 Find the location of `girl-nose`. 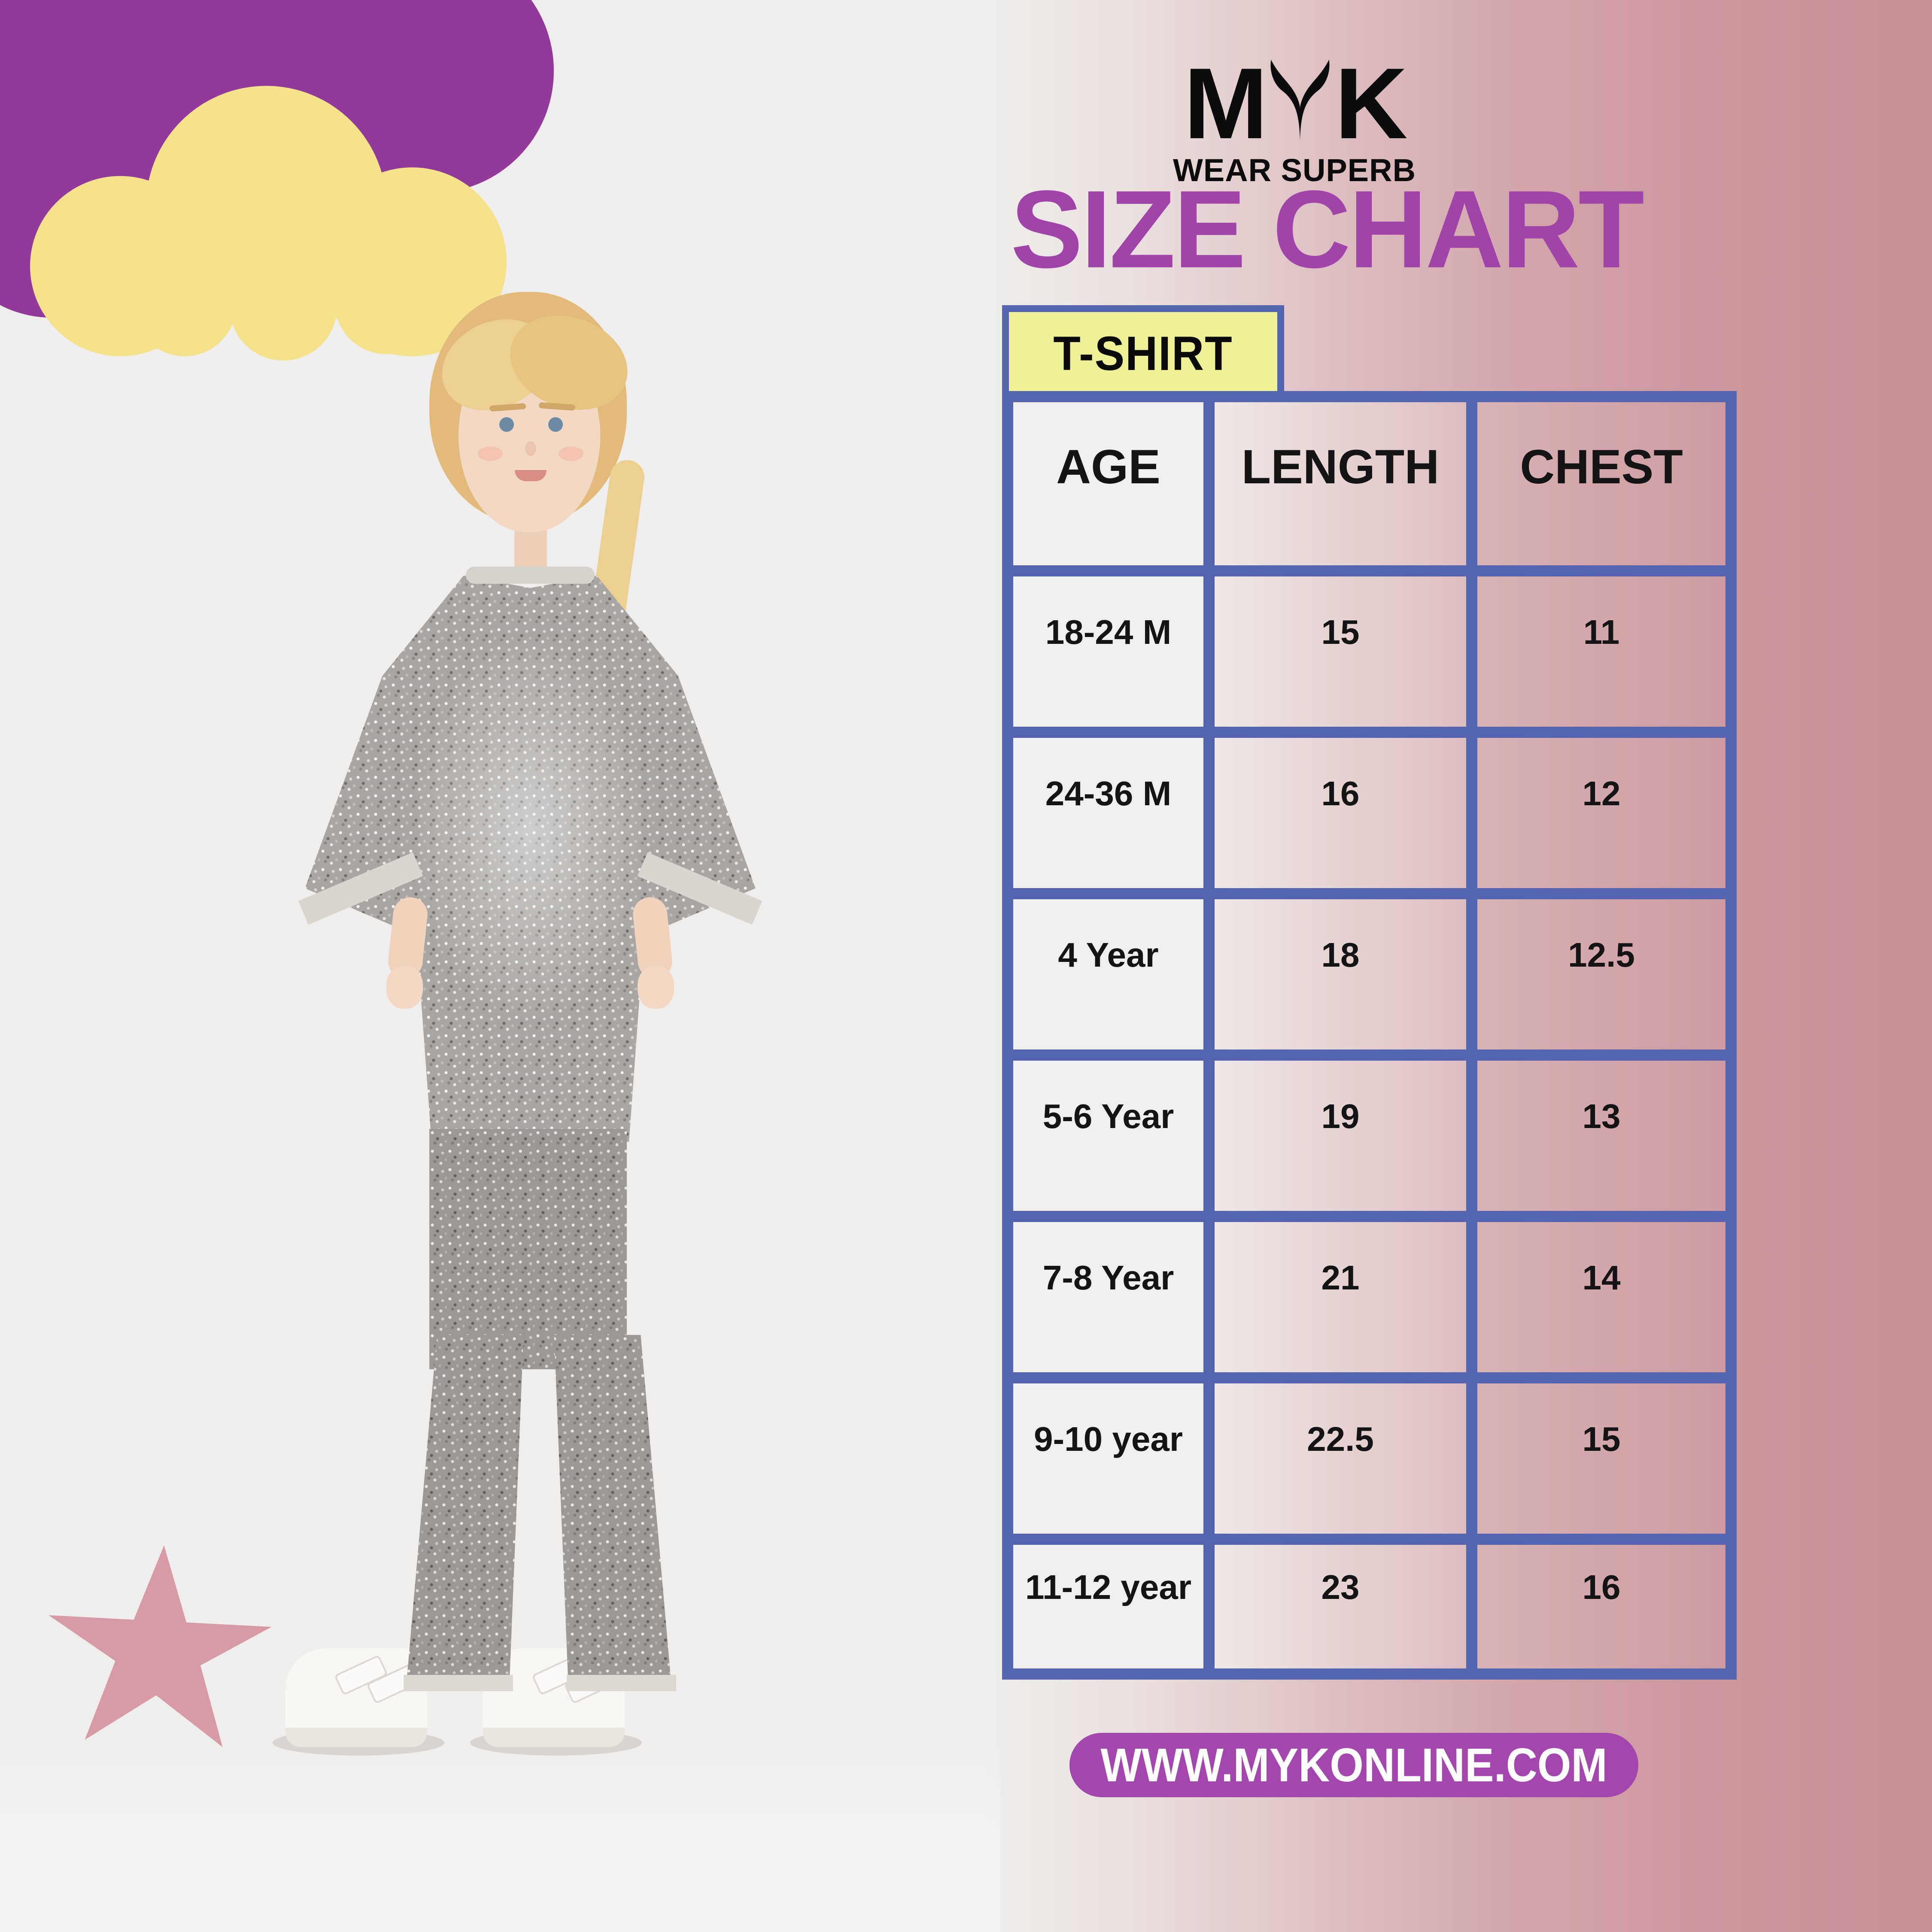

girl-nose is located at coordinates (530, 448).